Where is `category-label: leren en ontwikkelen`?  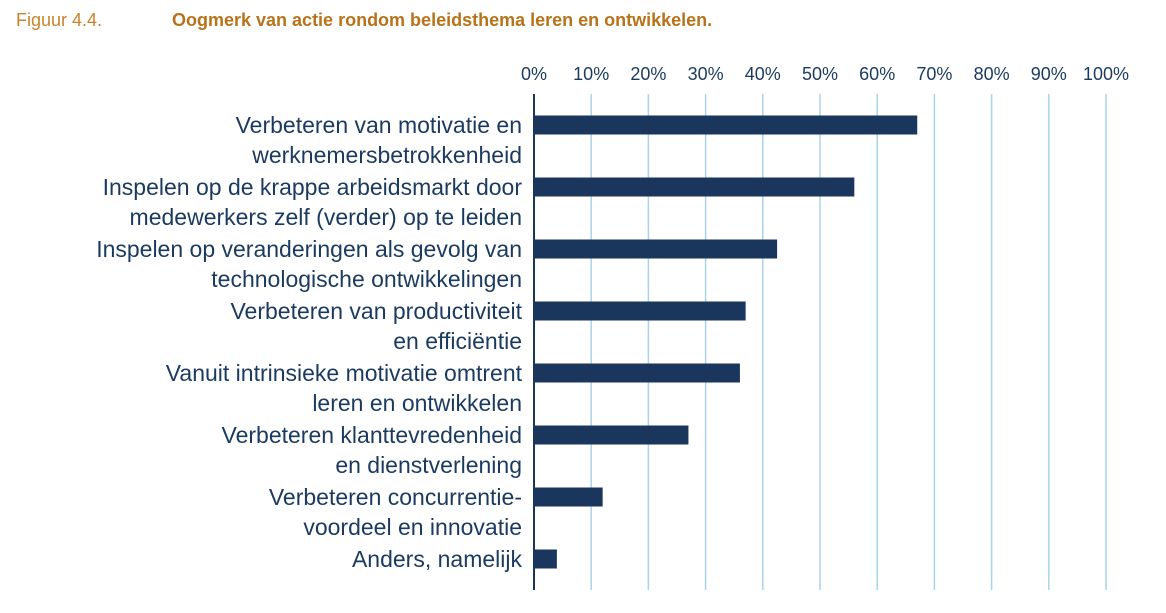
category-label: leren en ontwikkelen is located at coordinates (417, 403).